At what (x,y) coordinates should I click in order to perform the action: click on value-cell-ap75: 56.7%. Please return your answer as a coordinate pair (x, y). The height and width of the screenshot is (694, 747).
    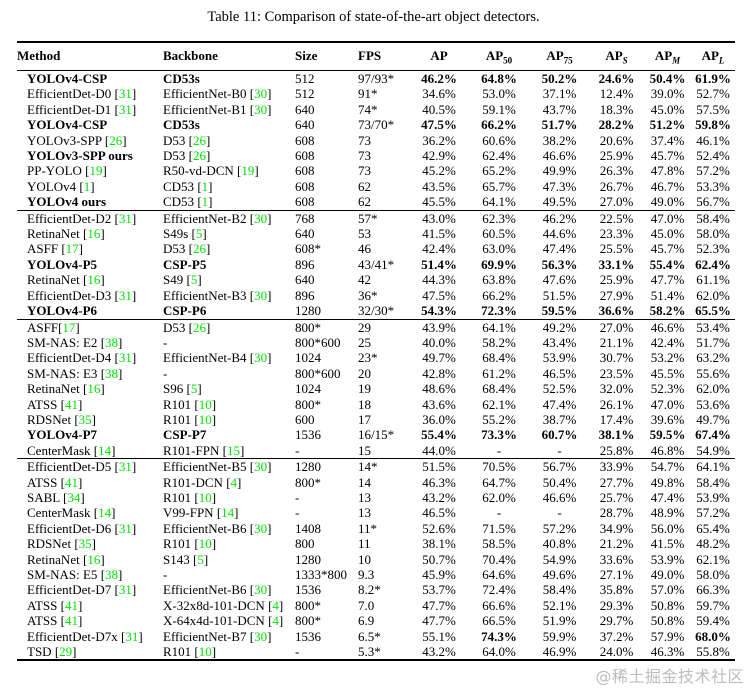
    Looking at the image, I should click on (559, 467).